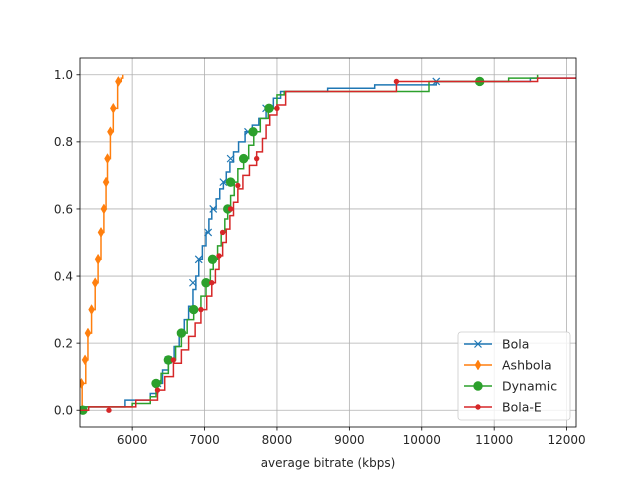  What do you see at coordinates (527, 365) in the screenshot?
I see `legend-label: Ashbola` at bounding box center [527, 365].